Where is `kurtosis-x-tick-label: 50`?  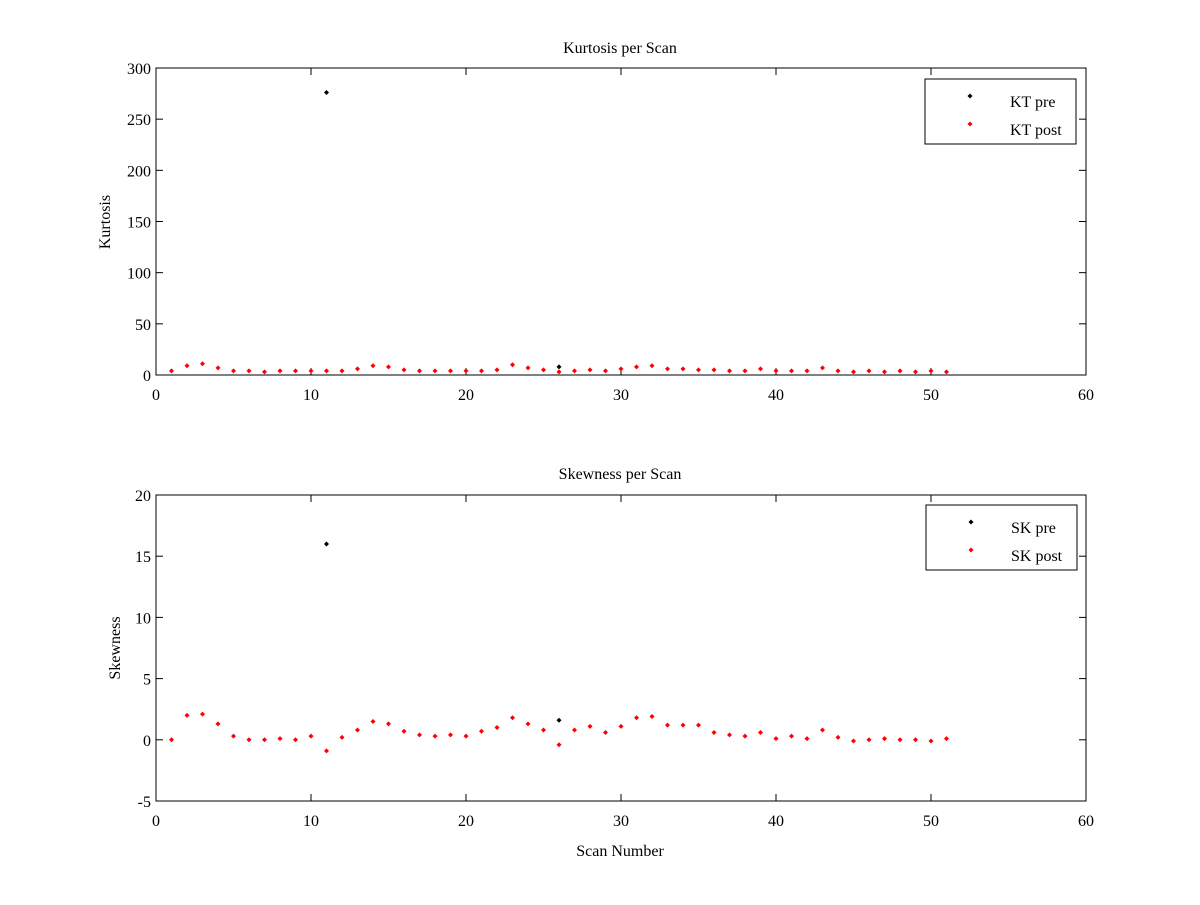 kurtosis-x-tick-label: 50 is located at coordinates (931, 395).